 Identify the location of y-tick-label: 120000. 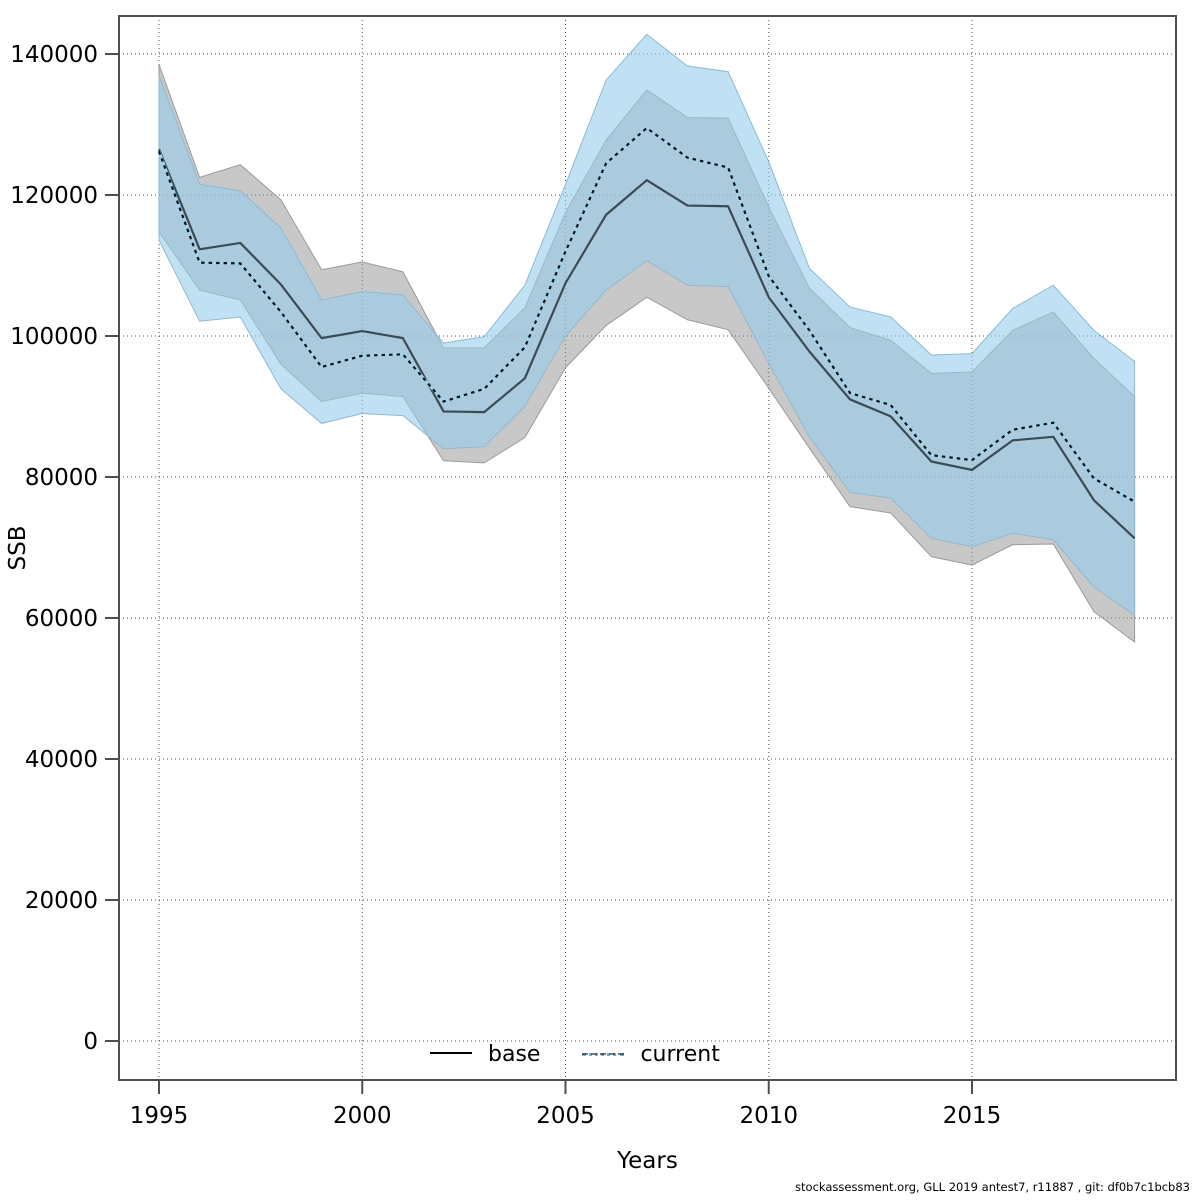
(54, 196).